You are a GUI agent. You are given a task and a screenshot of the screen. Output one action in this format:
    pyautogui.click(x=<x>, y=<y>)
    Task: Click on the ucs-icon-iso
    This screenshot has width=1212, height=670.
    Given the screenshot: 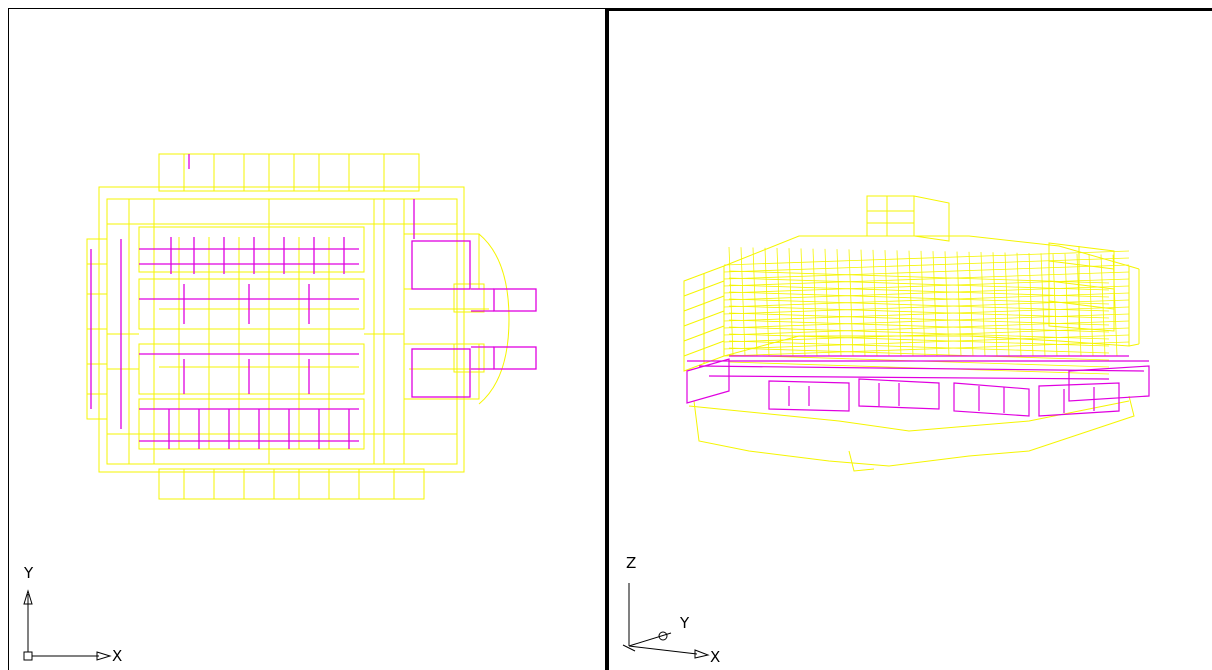 What is the action you would take?
    pyautogui.click(x=666, y=621)
    